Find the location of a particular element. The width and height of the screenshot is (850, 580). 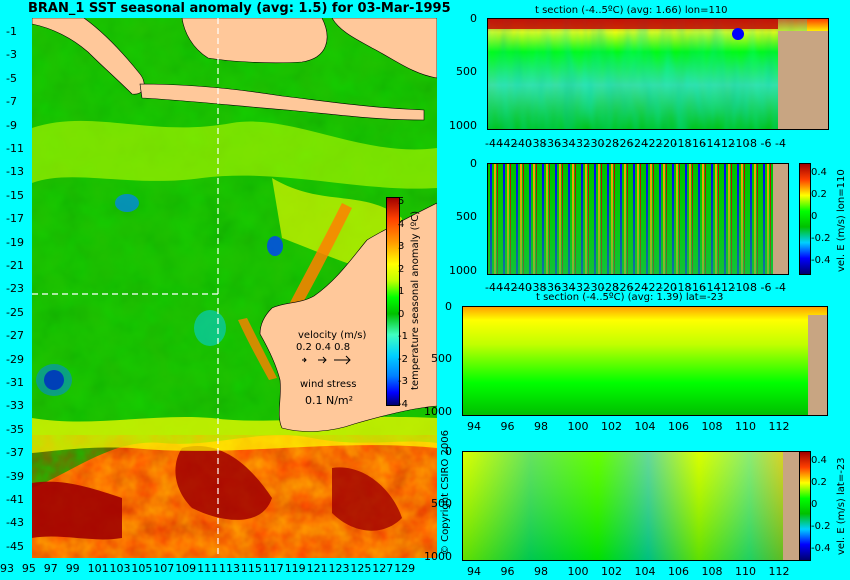

wind-legend-value: 0.1 N/m² is located at coordinates (329, 400).